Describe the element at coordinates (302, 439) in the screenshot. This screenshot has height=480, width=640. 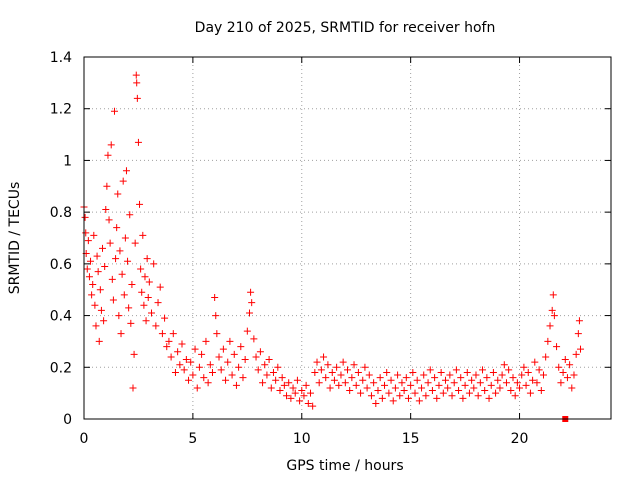
I see `x-tick-label: 10` at that location.